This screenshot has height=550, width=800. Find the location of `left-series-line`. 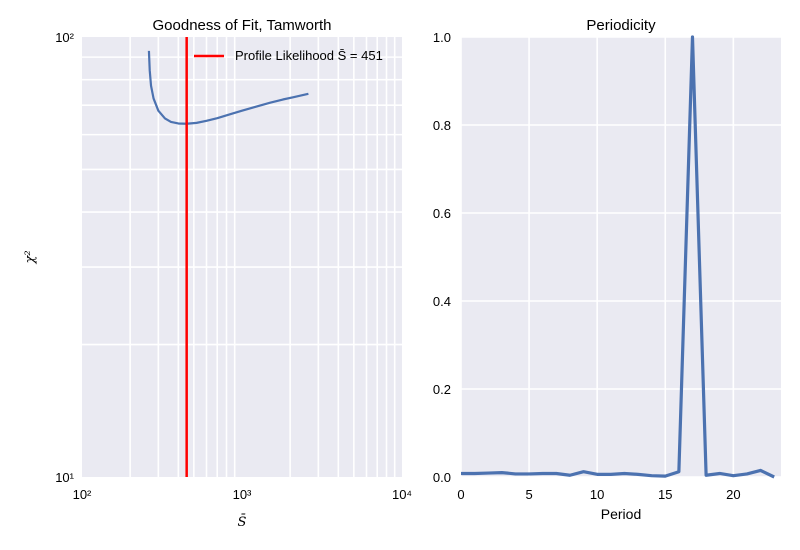

left-series-line is located at coordinates (228, 87).